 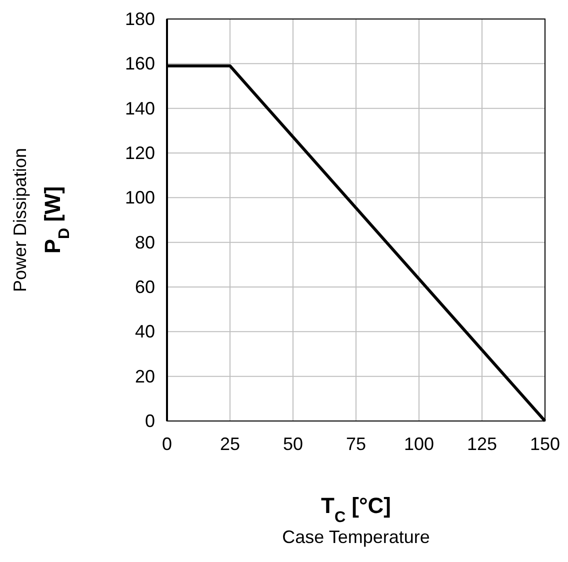 What do you see at coordinates (482, 444) in the screenshot?
I see `x-tick-label: 125` at bounding box center [482, 444].